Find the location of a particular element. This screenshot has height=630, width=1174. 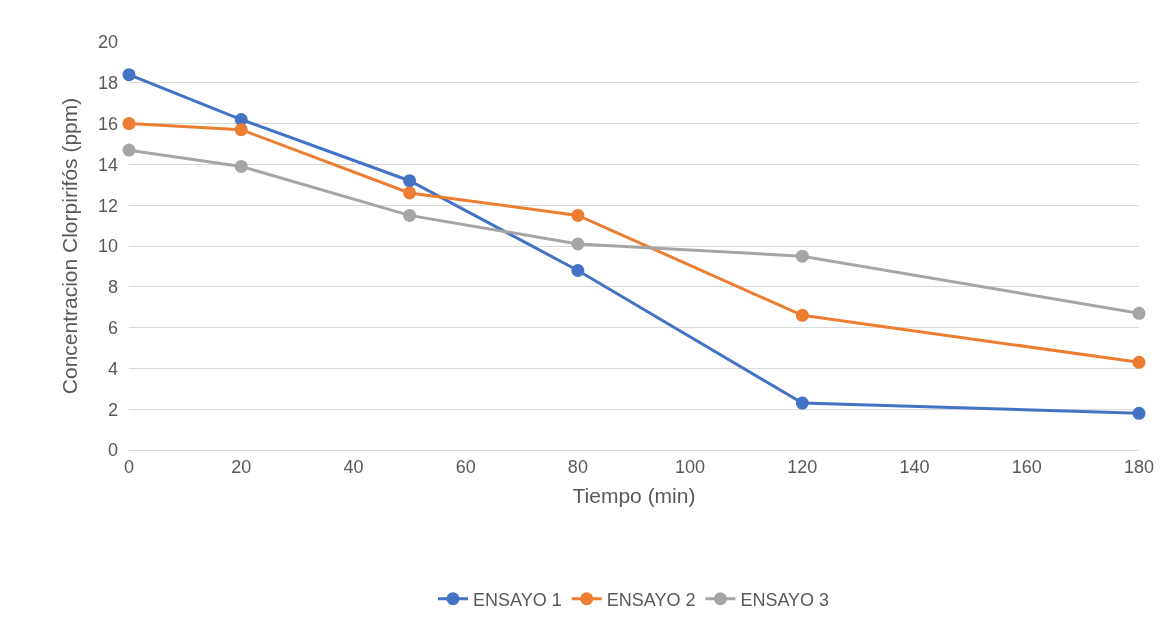

y-tick-label: 16 is located at coordinates (107, 123).